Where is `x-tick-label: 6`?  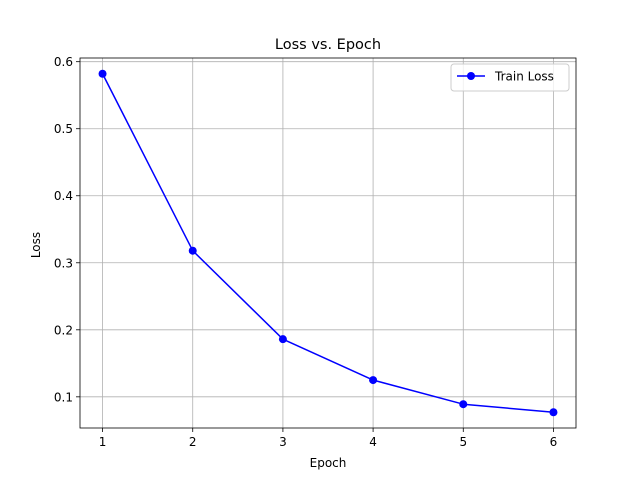
x-tick-label: 6 is located at coordinates (554, 442).